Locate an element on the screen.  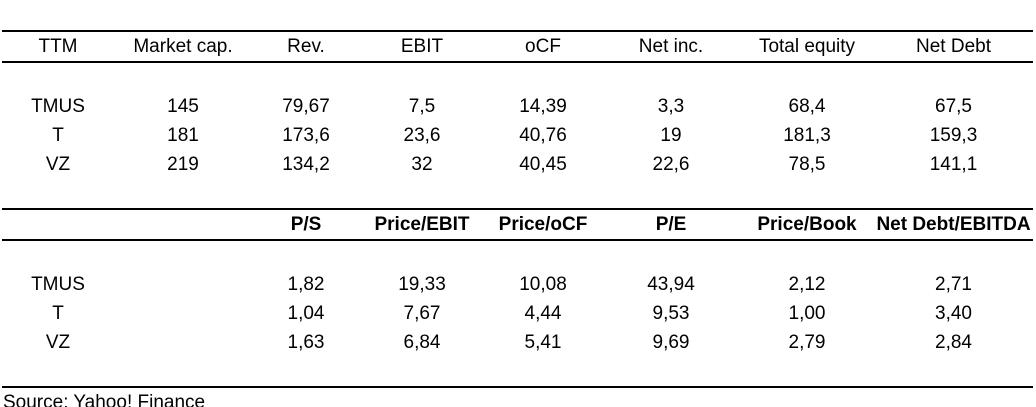
value-cell: 2,79 is located at coordinates (807, 342).